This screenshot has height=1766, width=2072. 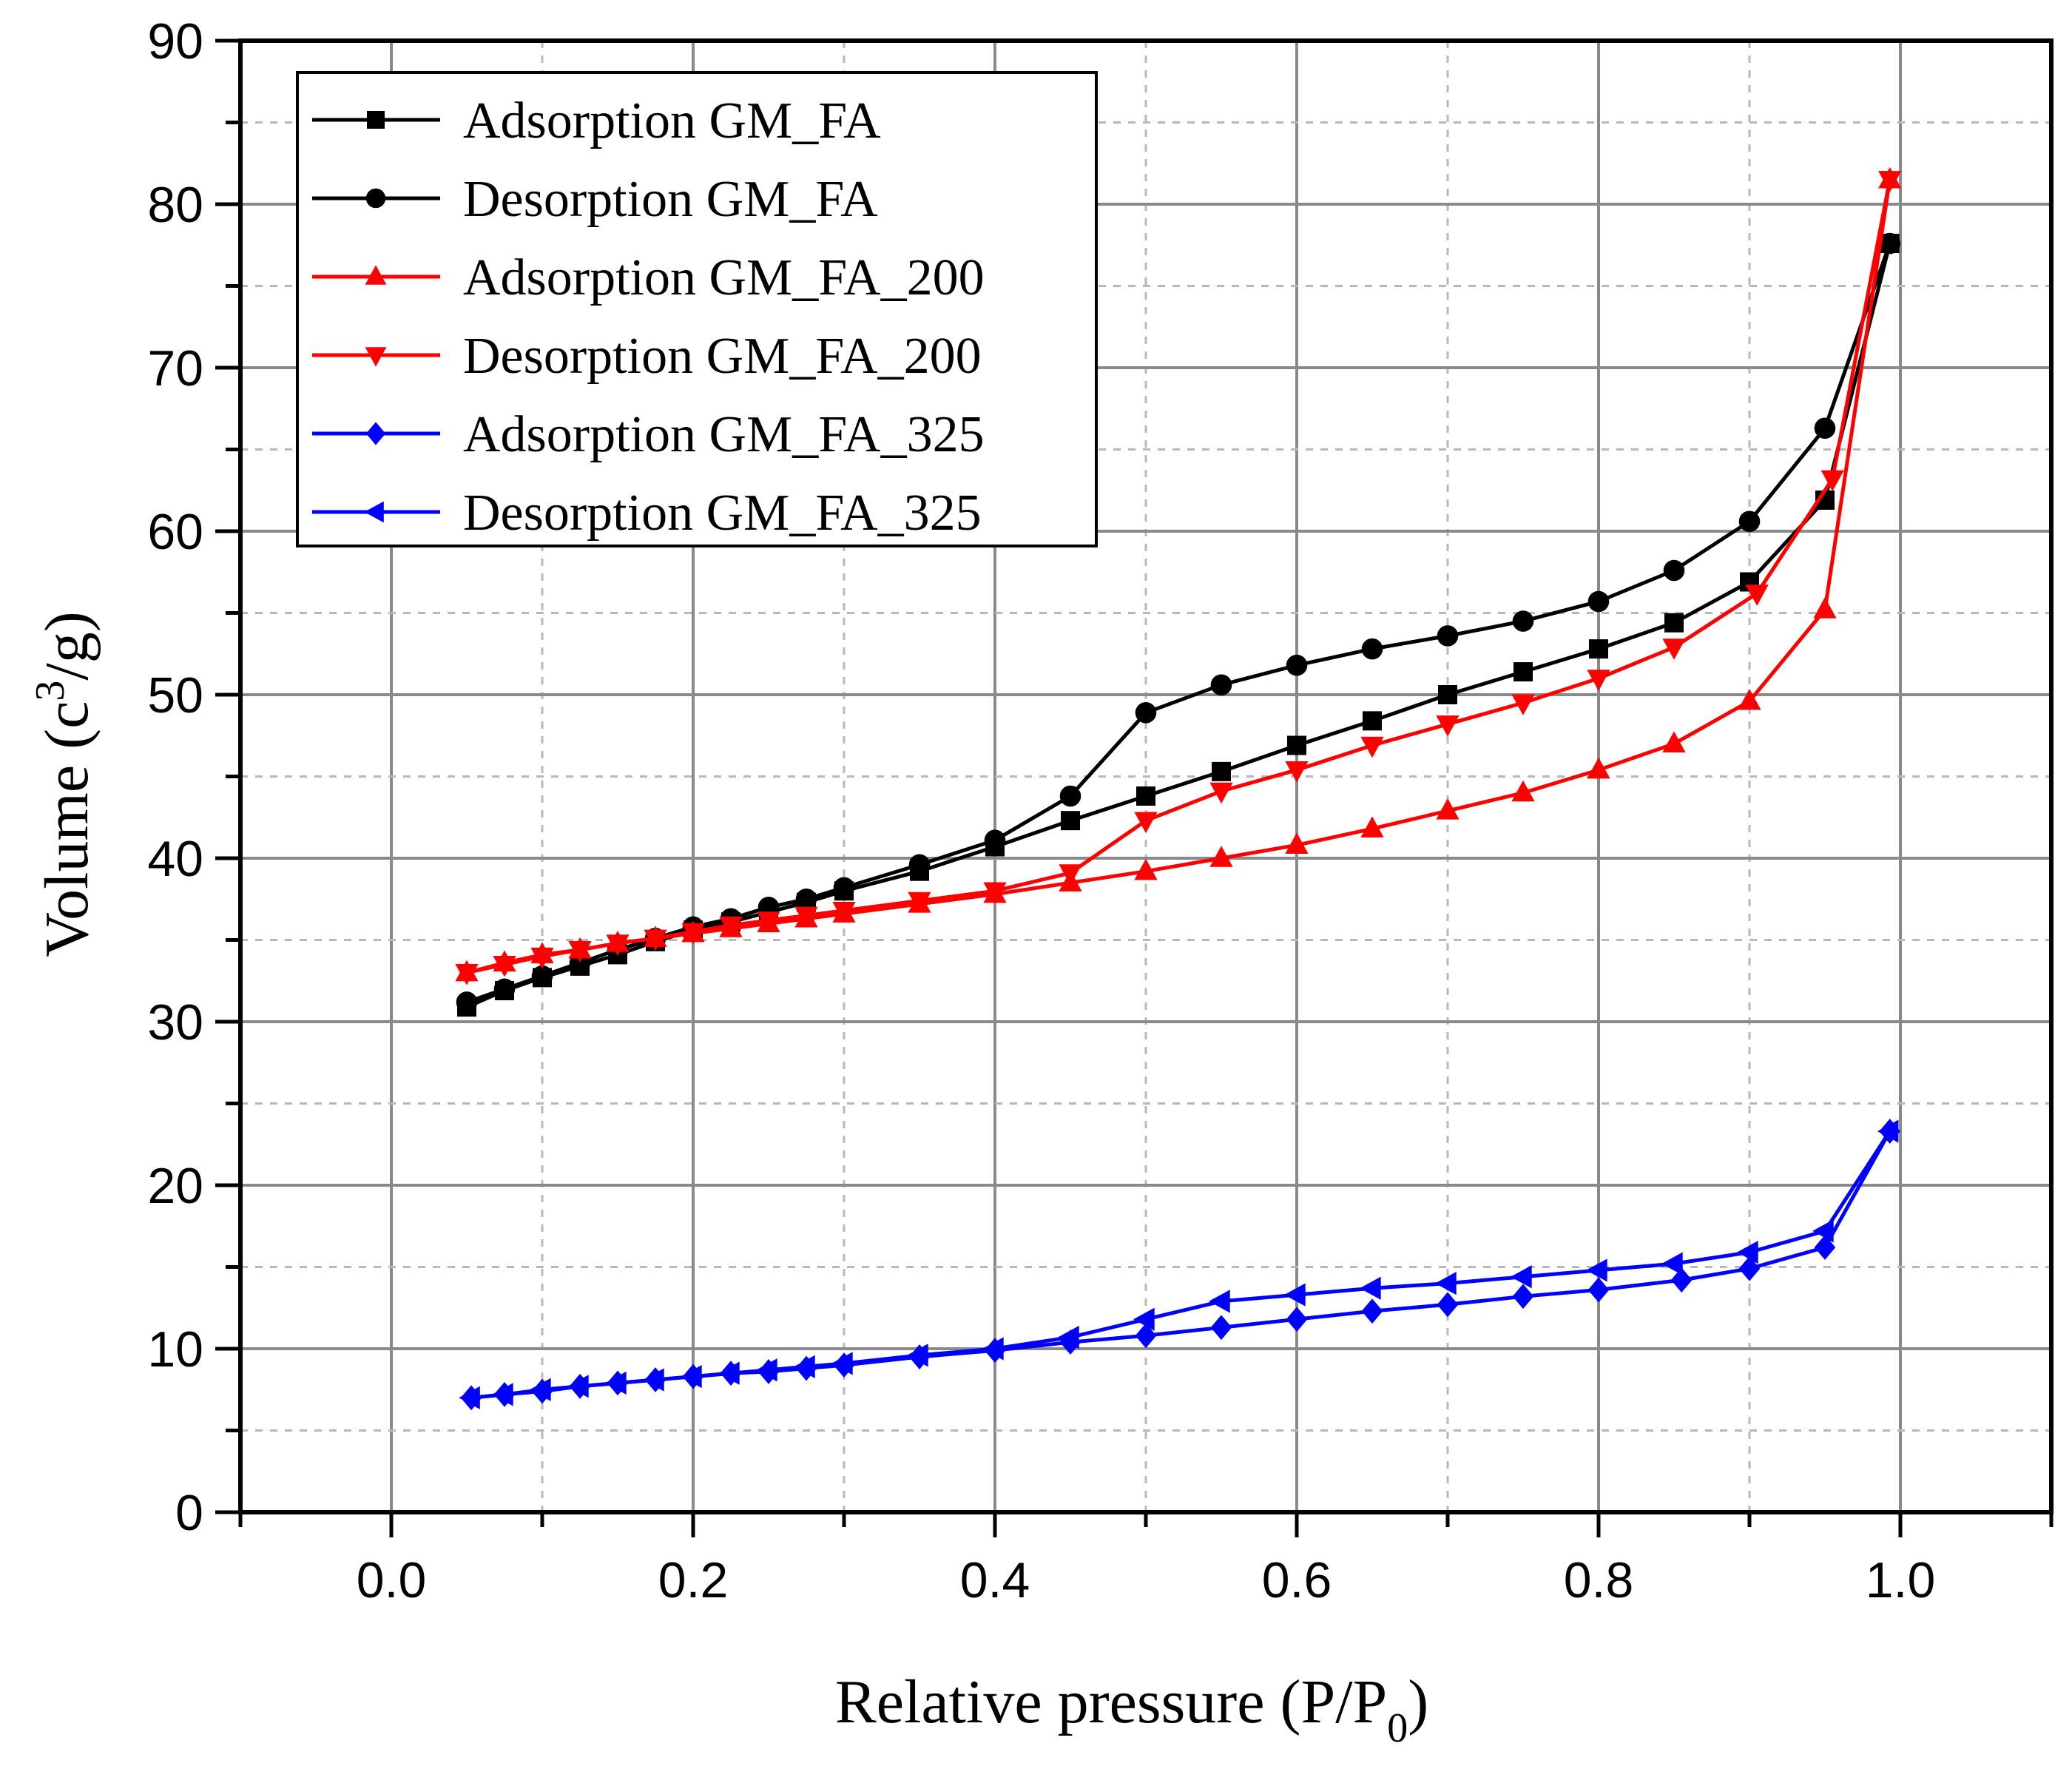 I want to click on legend-label: Desorption GM_FA_200, so click(x=722, y=356).